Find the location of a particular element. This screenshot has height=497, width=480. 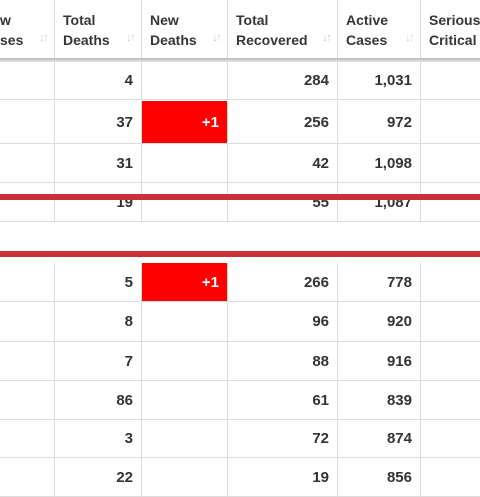

total-recovered-cell: 88 is located at coordinates (283, 361).